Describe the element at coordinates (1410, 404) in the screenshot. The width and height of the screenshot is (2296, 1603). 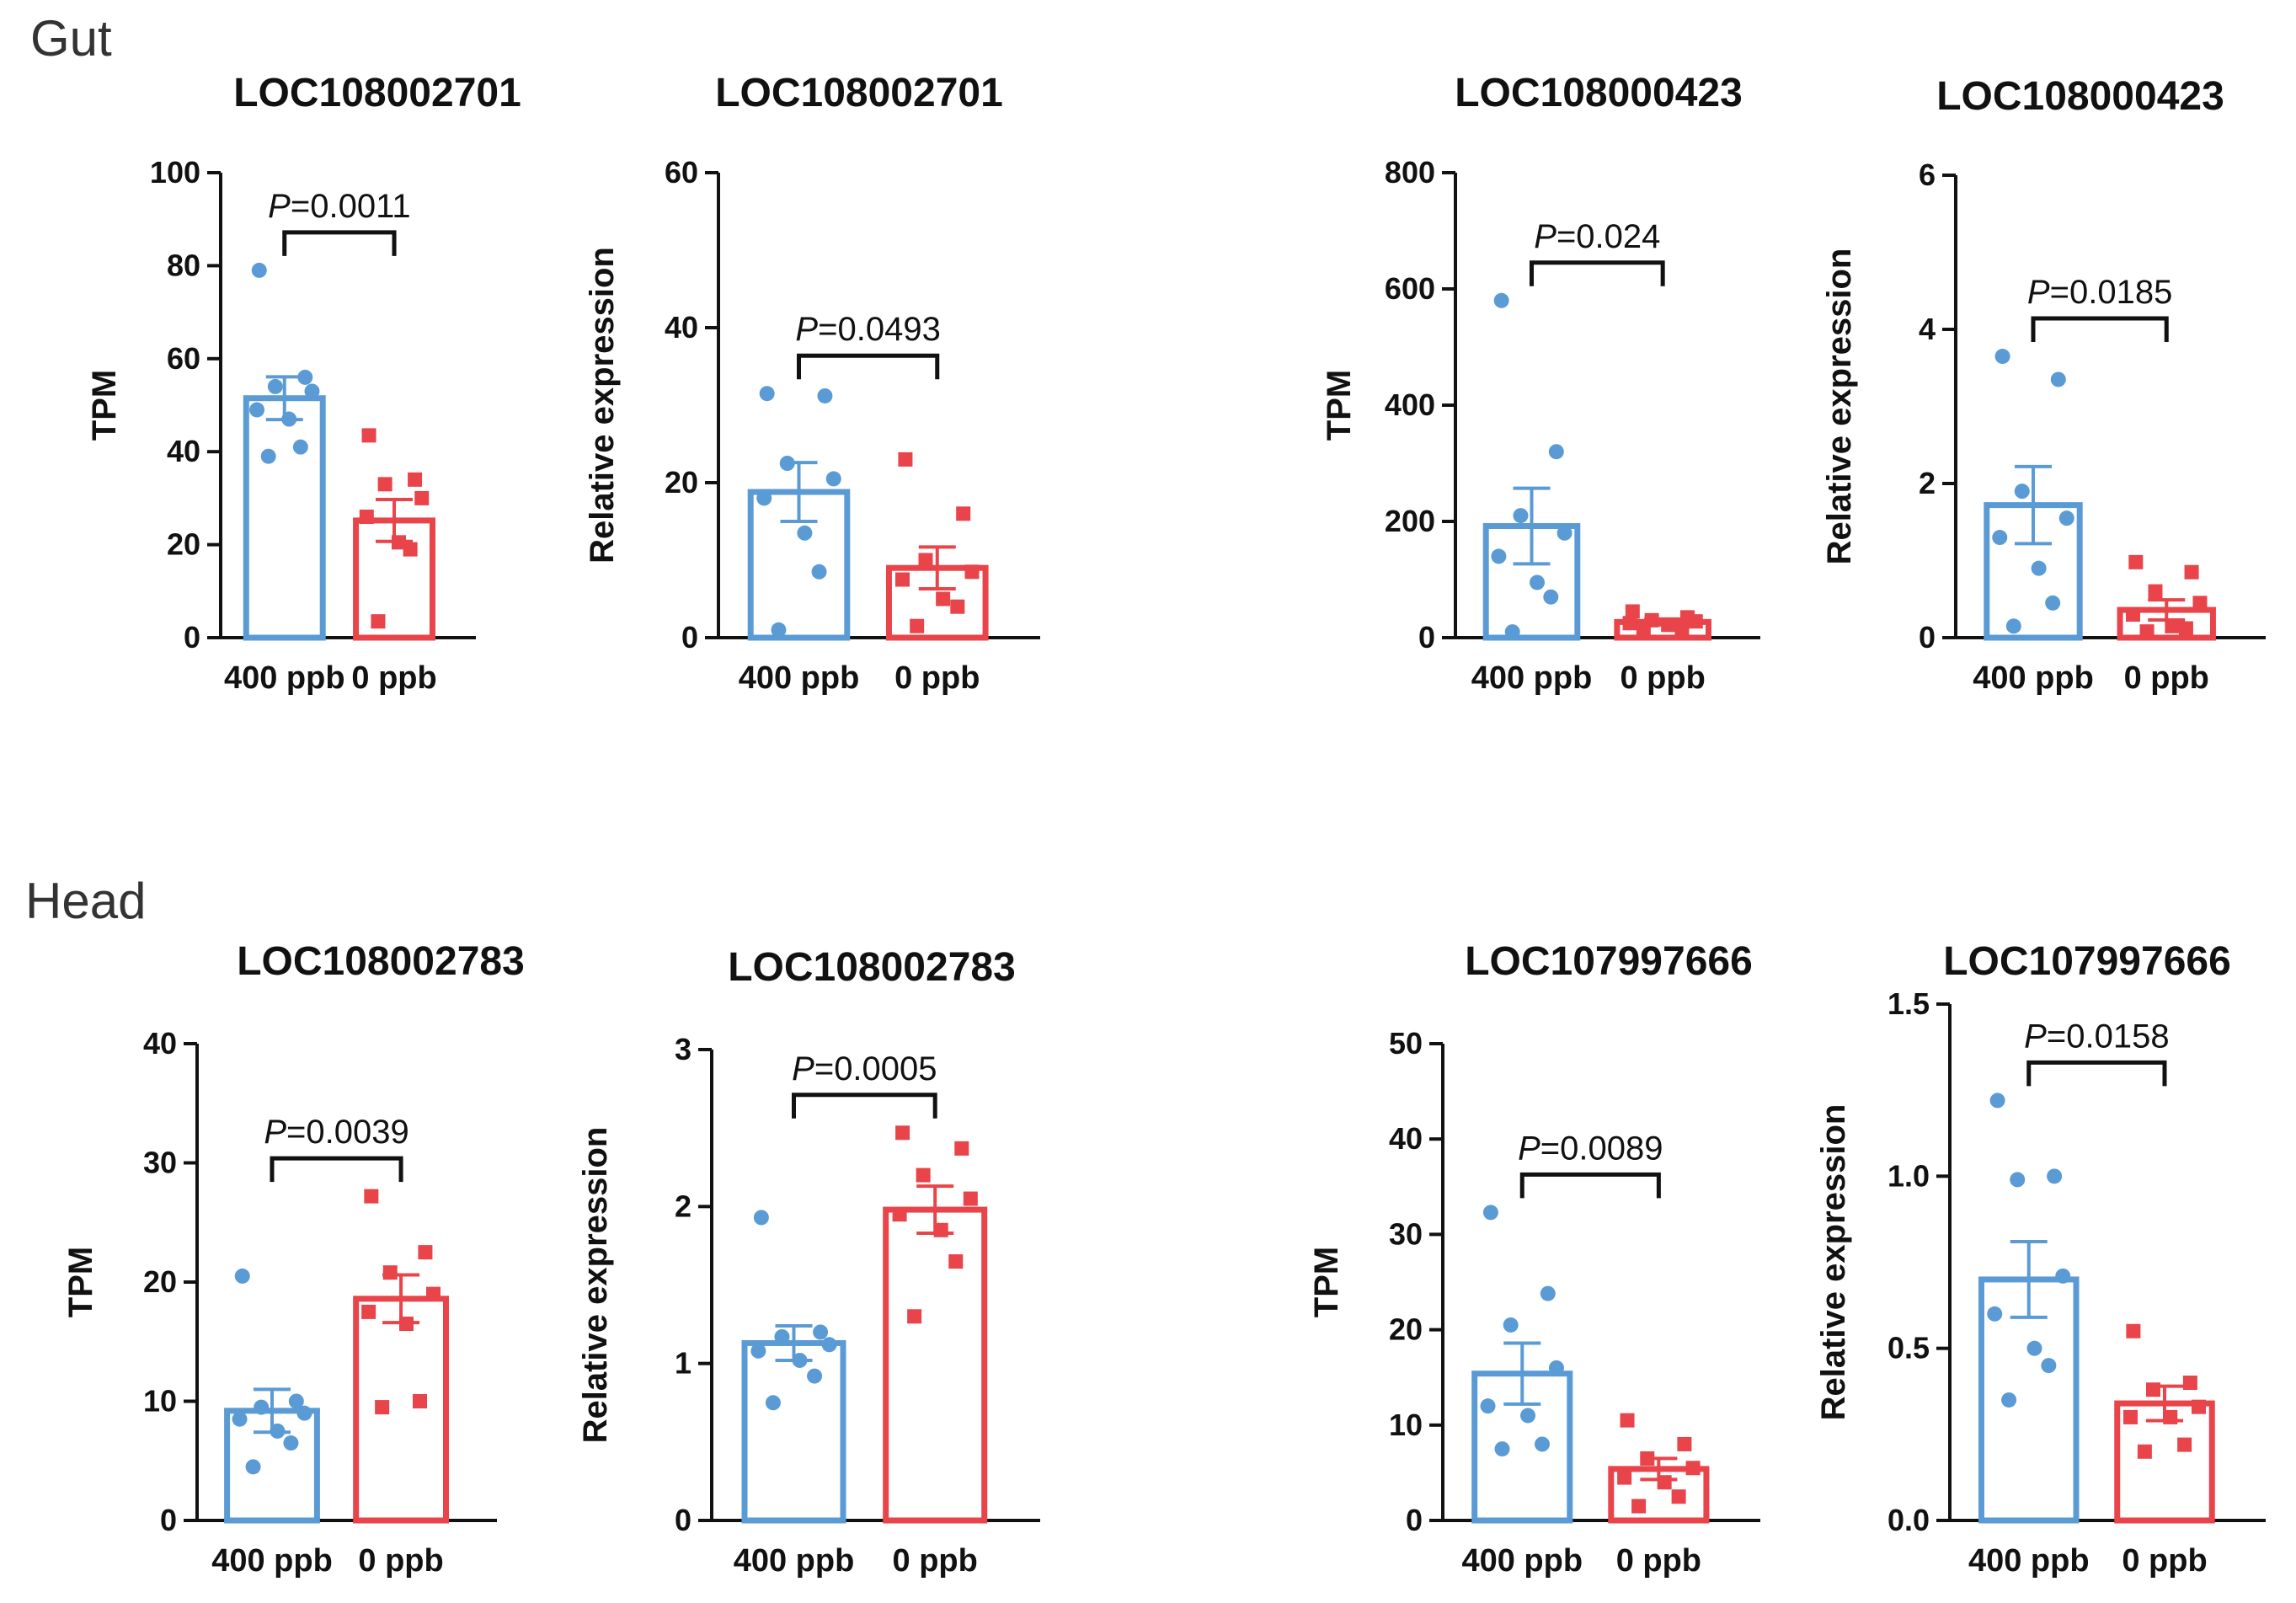
I see `y-tick-label: 400` at that location.